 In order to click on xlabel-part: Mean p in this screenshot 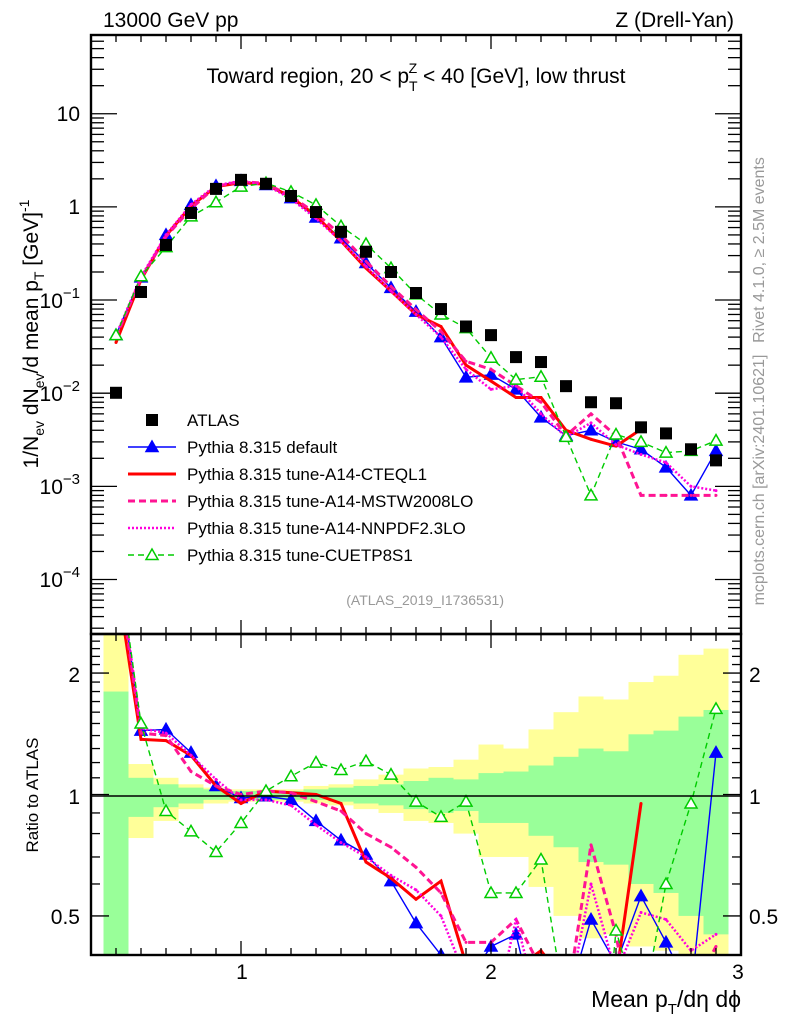, I will do `click(629, 999)`.